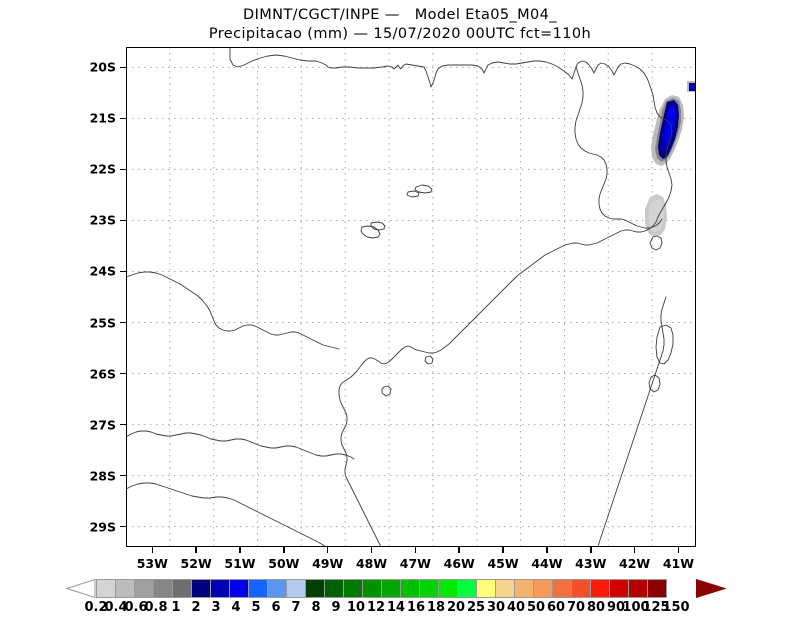 The image size is (800, 618). Describe the element at coordinates (102, 322) in the screenshot. I see `lat-tick-label-25S: 25S` at that location.